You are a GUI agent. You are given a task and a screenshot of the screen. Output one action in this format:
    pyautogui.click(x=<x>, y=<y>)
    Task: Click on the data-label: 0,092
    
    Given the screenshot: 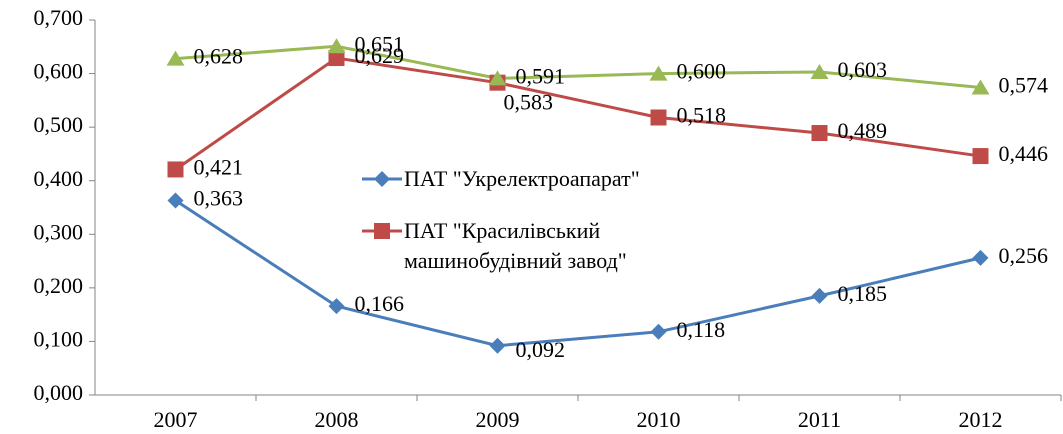 What is the action you would take?
    pyautogui.click(x=541, y=349)
    